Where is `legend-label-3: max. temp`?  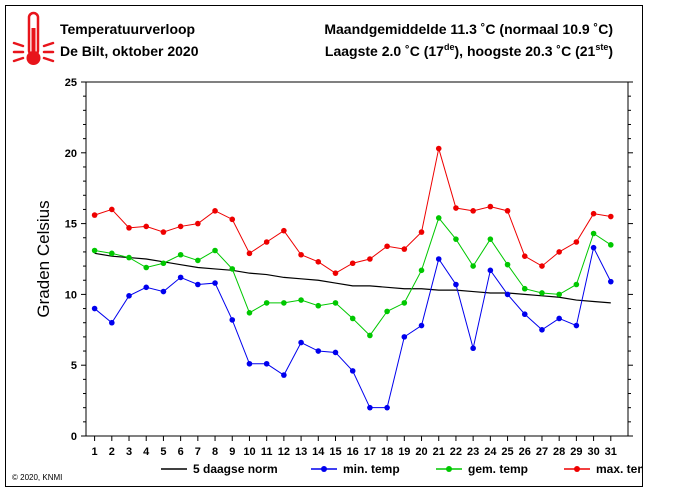
legend-label-3: max. temp is located at coordinates (619, 469).